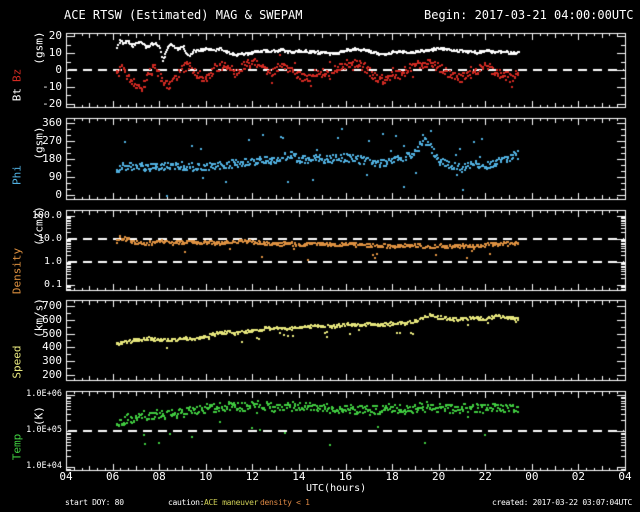  I want to click on created-timestamp: created: 2017-03-22 03:07:04UTC, so click(562, 502).